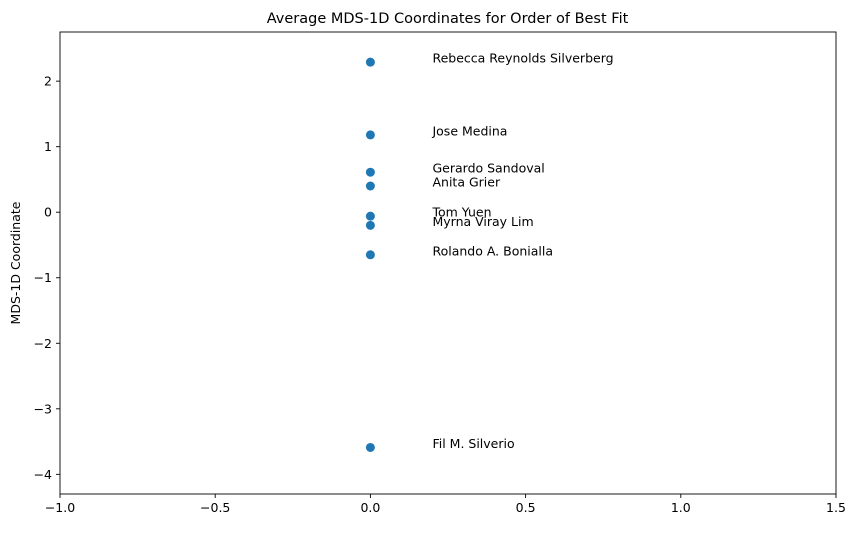 This screenshot has height=533, width=855. Describe the element at coordinates (526, 507) in the screenshot. I see `x-tick-label: 0.5` at that location.